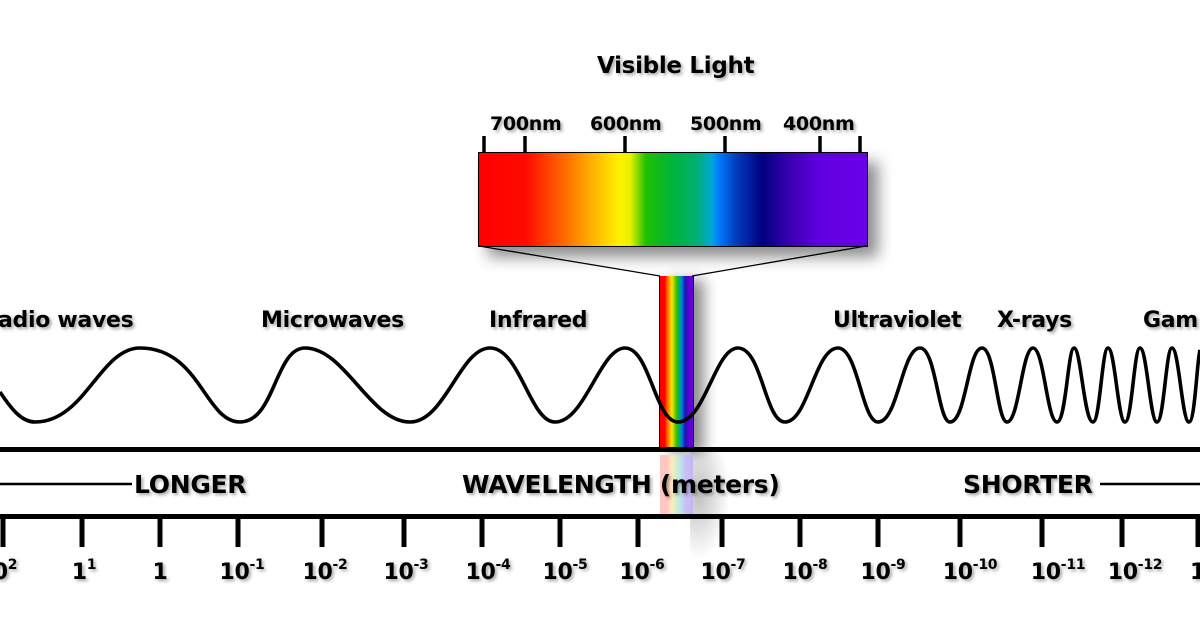  Describe the element at coordinates (526, 124) in the screenshot. I see `nm-label-700: 700nm` at that location.